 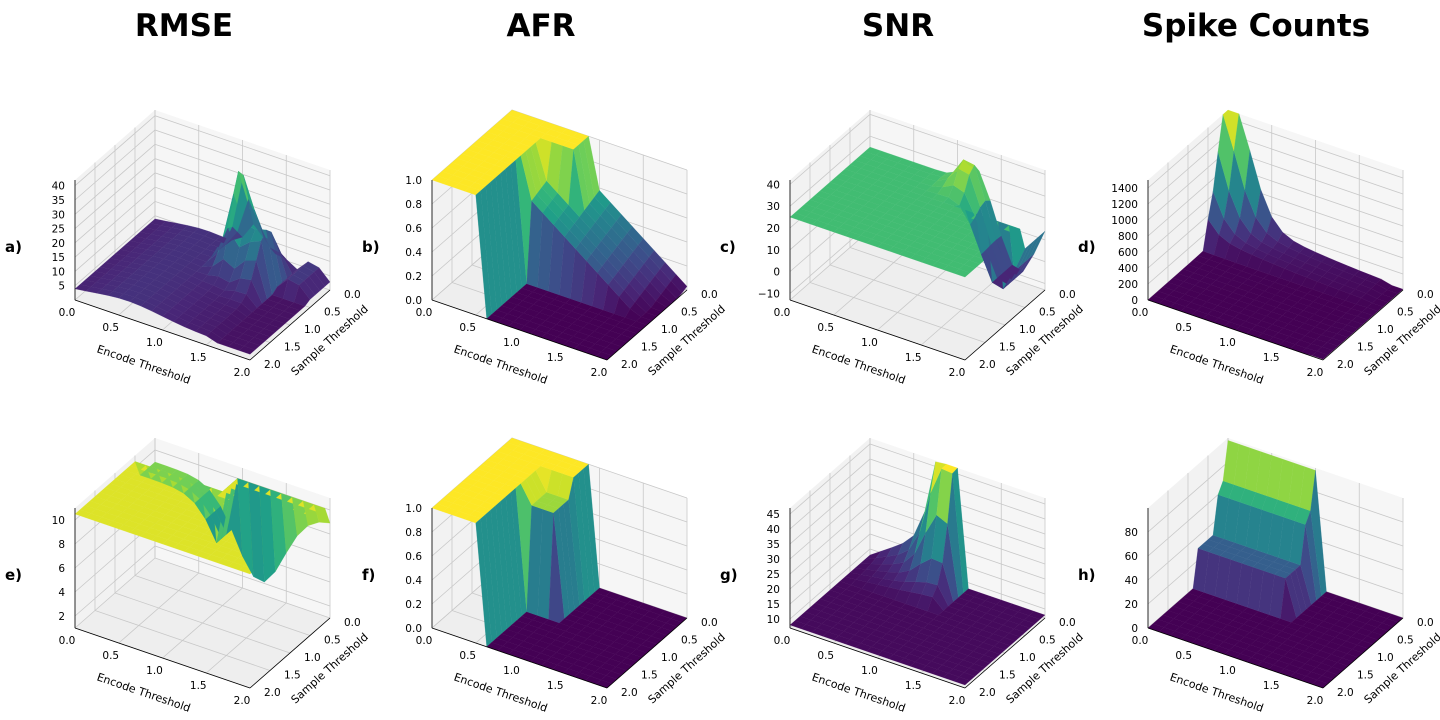 What do you see at coordinates (769, 294) in the screenshot?
I see `z-tick-label: −10` at bounding box center [769, 294].